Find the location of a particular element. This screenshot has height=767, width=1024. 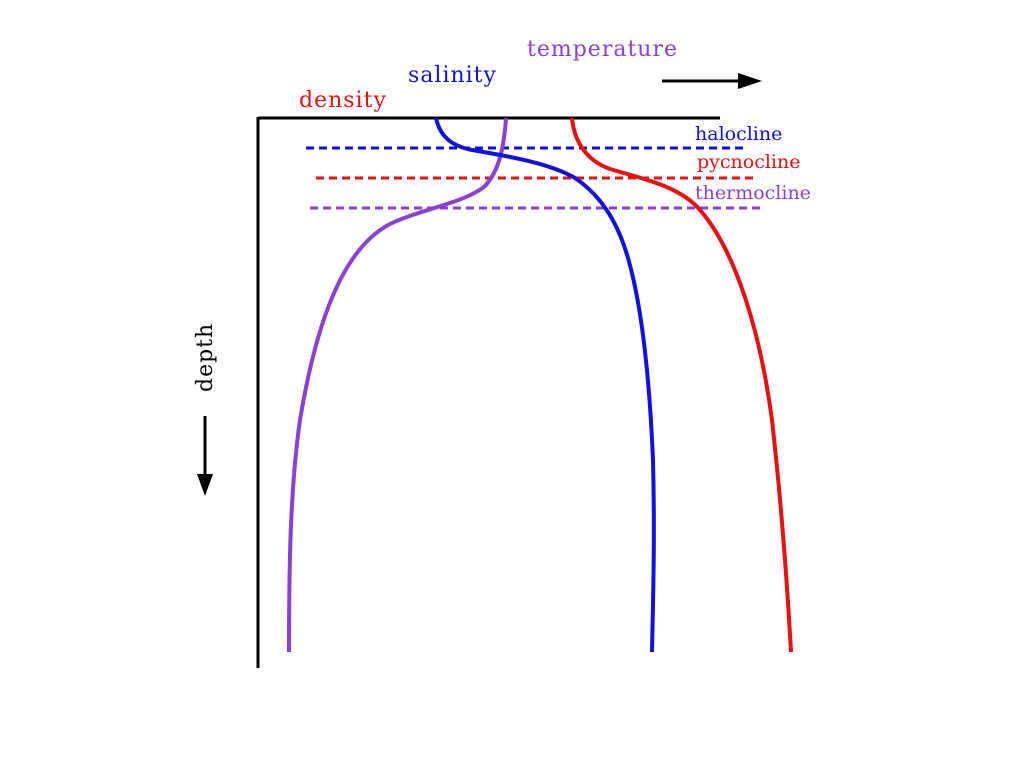

density-label: density is located at coordinates (343, 100).